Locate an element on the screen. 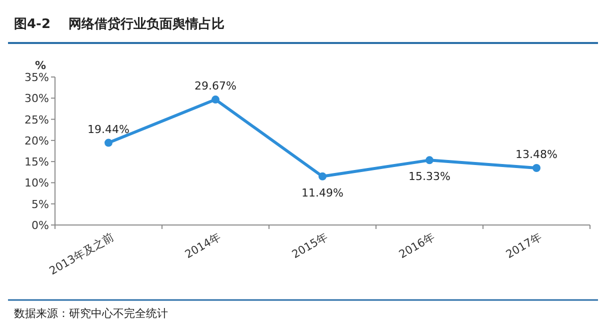  source-note: 数据来源：研究中心不完全统计 is located at coordinates (91, 313).